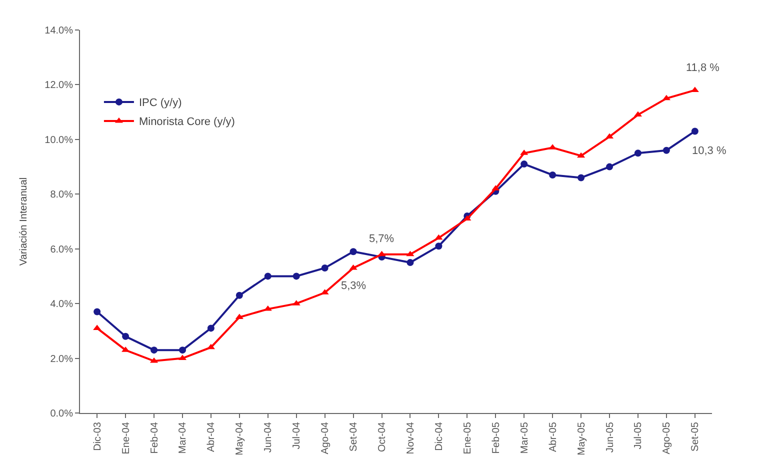  I want to click on x-tick-label: Mar-05, so click(524, 438).